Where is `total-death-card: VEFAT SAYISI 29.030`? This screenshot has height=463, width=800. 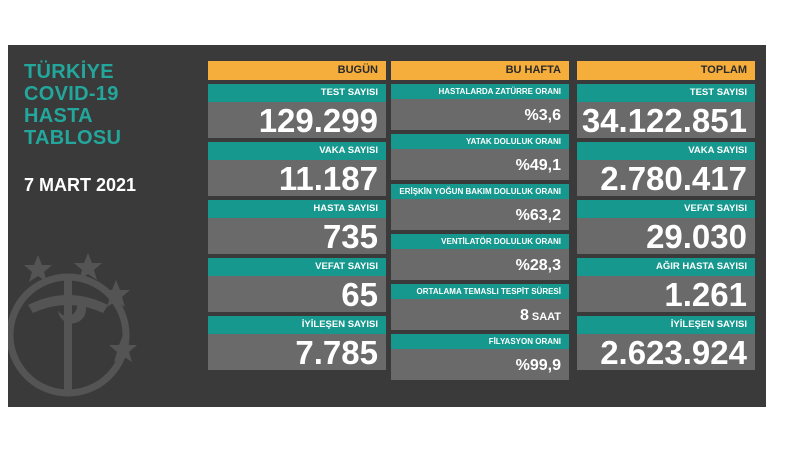
total-death-card: VEFAT SAYISI 29.030 is located at coordinates (666, 227).